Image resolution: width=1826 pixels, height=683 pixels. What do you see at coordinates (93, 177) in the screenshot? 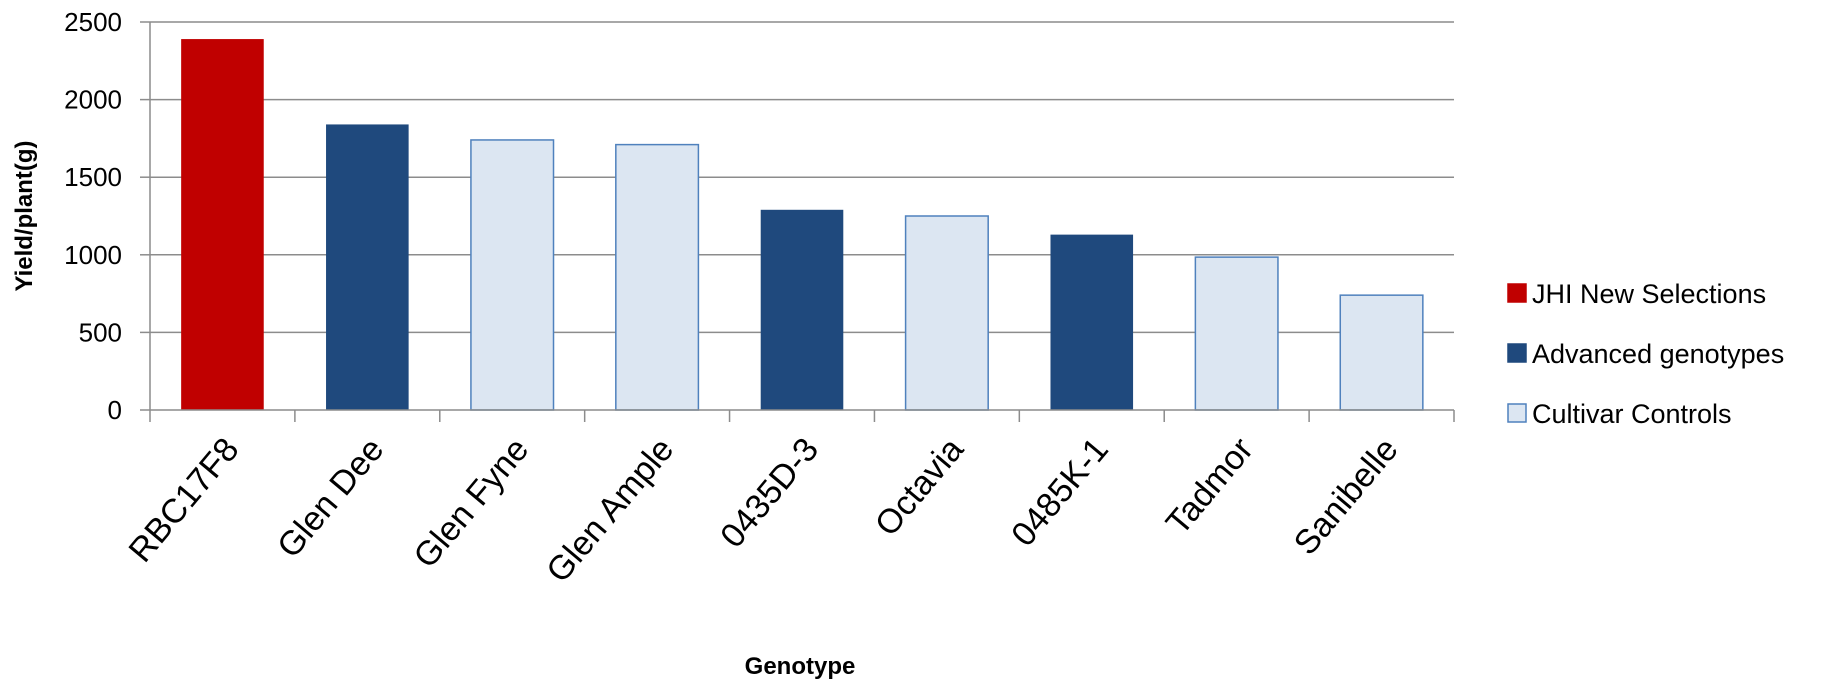
I see `y-tick-label: 1500` at bounding box center [93, 177].